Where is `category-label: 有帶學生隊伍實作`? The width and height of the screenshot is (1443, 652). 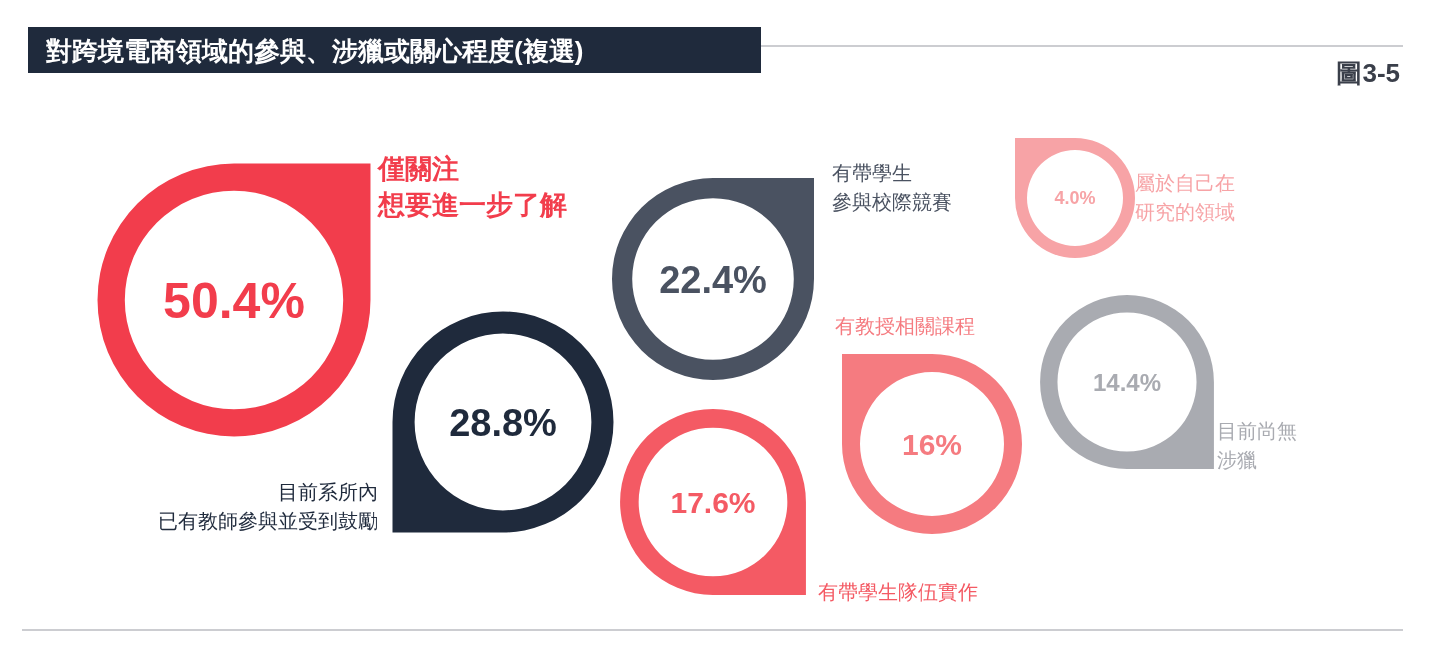
category-label: 有帶學生隊伍實作 is located at coordinates (898, 592).